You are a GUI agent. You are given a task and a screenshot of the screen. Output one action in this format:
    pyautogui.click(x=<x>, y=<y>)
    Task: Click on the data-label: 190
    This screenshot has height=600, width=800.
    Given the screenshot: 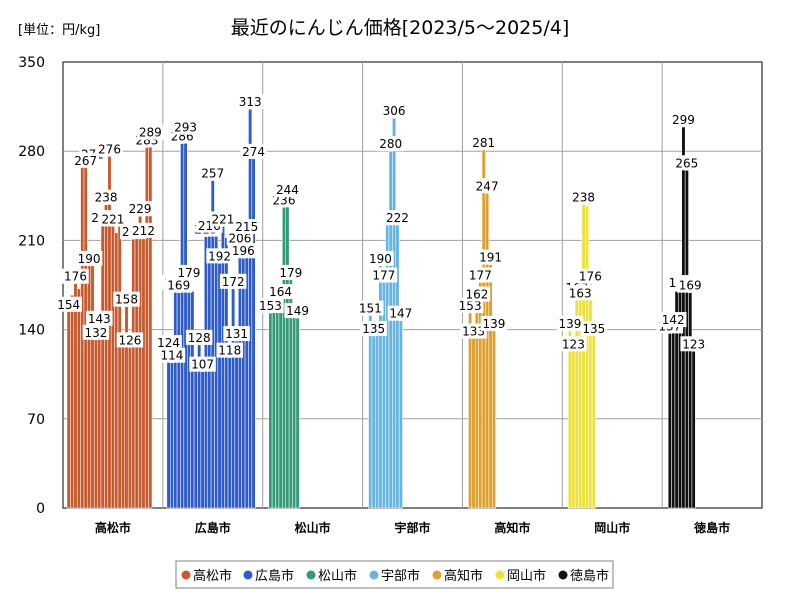 What is the action you would take?
    pyautogui.click(x=89, y=258)
    